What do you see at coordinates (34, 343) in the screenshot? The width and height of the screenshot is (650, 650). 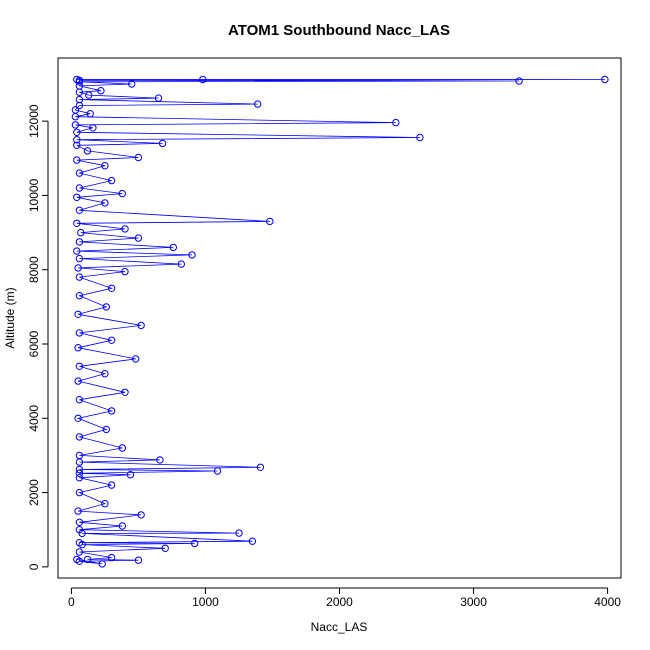 I see `y-tick-label: 6000` at bounding box center [34, 343].